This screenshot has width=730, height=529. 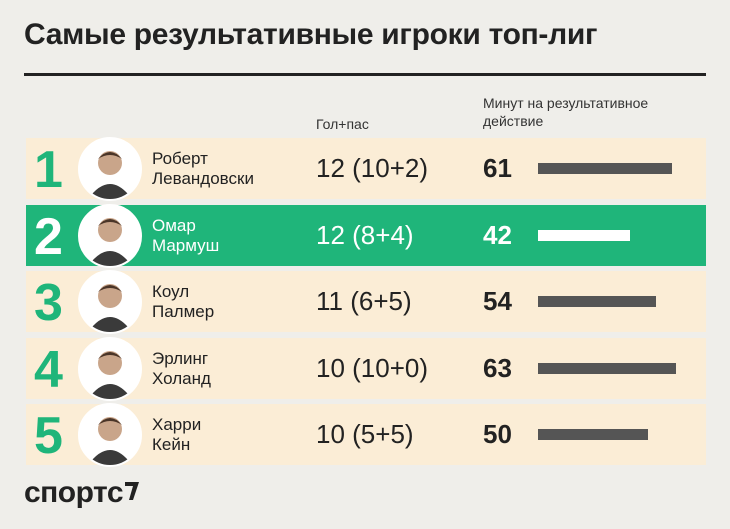 I want to click on row: 4 Эрлинг Холанд 10 (10+0) 63, so click(x=366, y=369).